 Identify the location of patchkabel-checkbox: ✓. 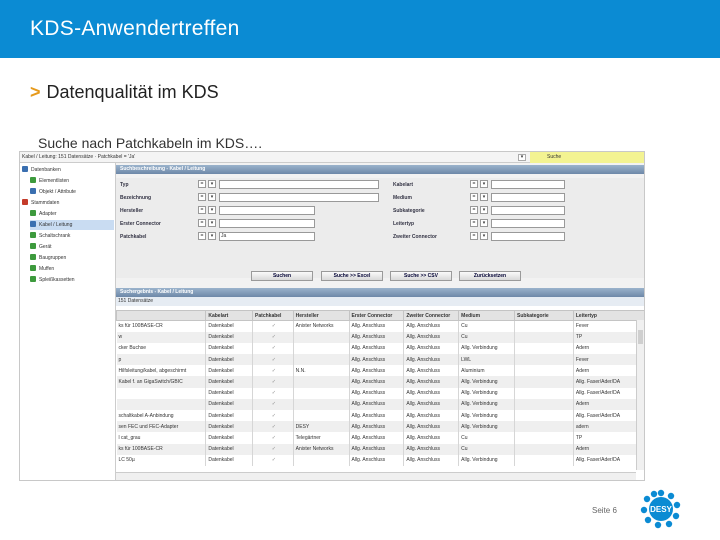
(273, 438).